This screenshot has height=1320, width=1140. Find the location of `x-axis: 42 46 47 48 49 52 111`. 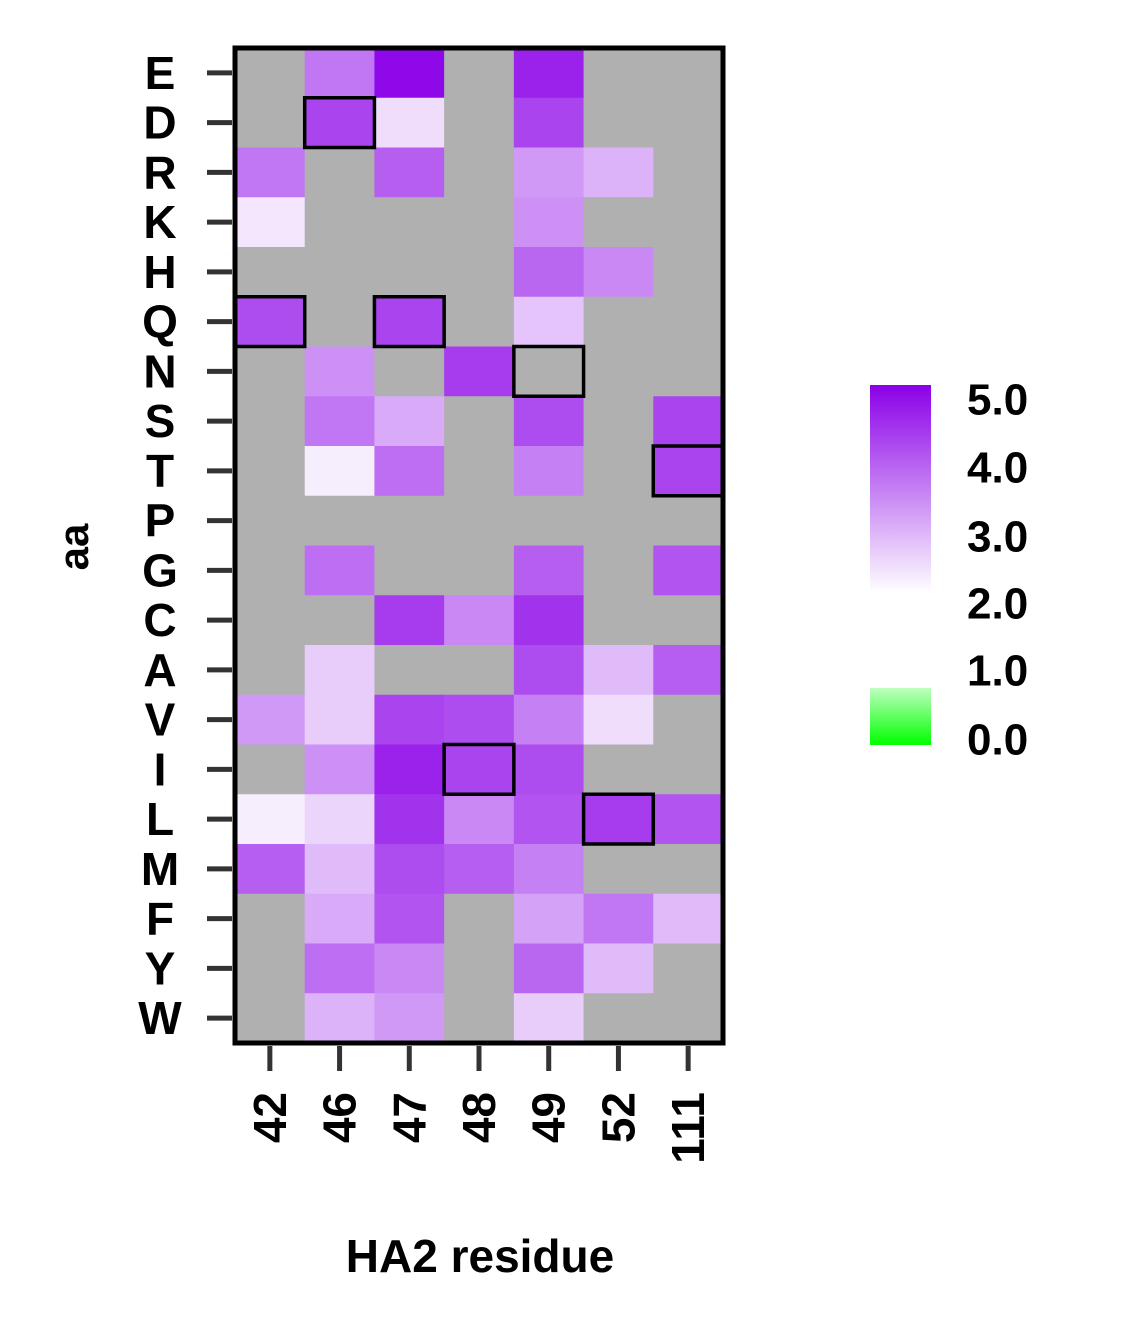

x-axis: 42 46 47 48 49 52 111 is located at coordinates (479, 1105).